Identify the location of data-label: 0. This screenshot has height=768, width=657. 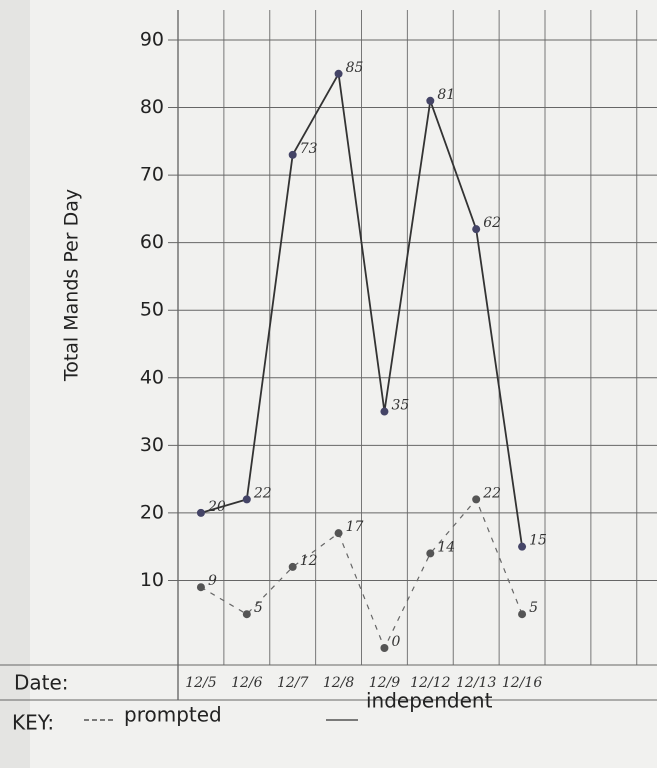
(395, 642).